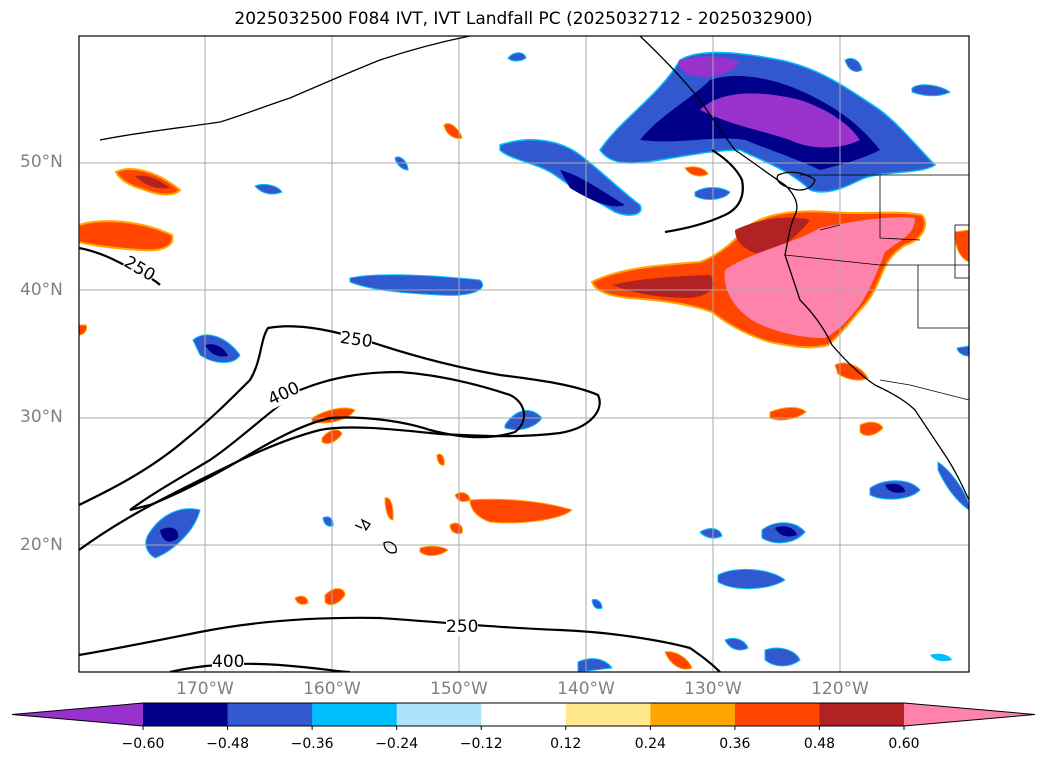 The width and height of the screenshot is (1047, 765). I want to click on lon-label: 120°W, so click(840, 689).